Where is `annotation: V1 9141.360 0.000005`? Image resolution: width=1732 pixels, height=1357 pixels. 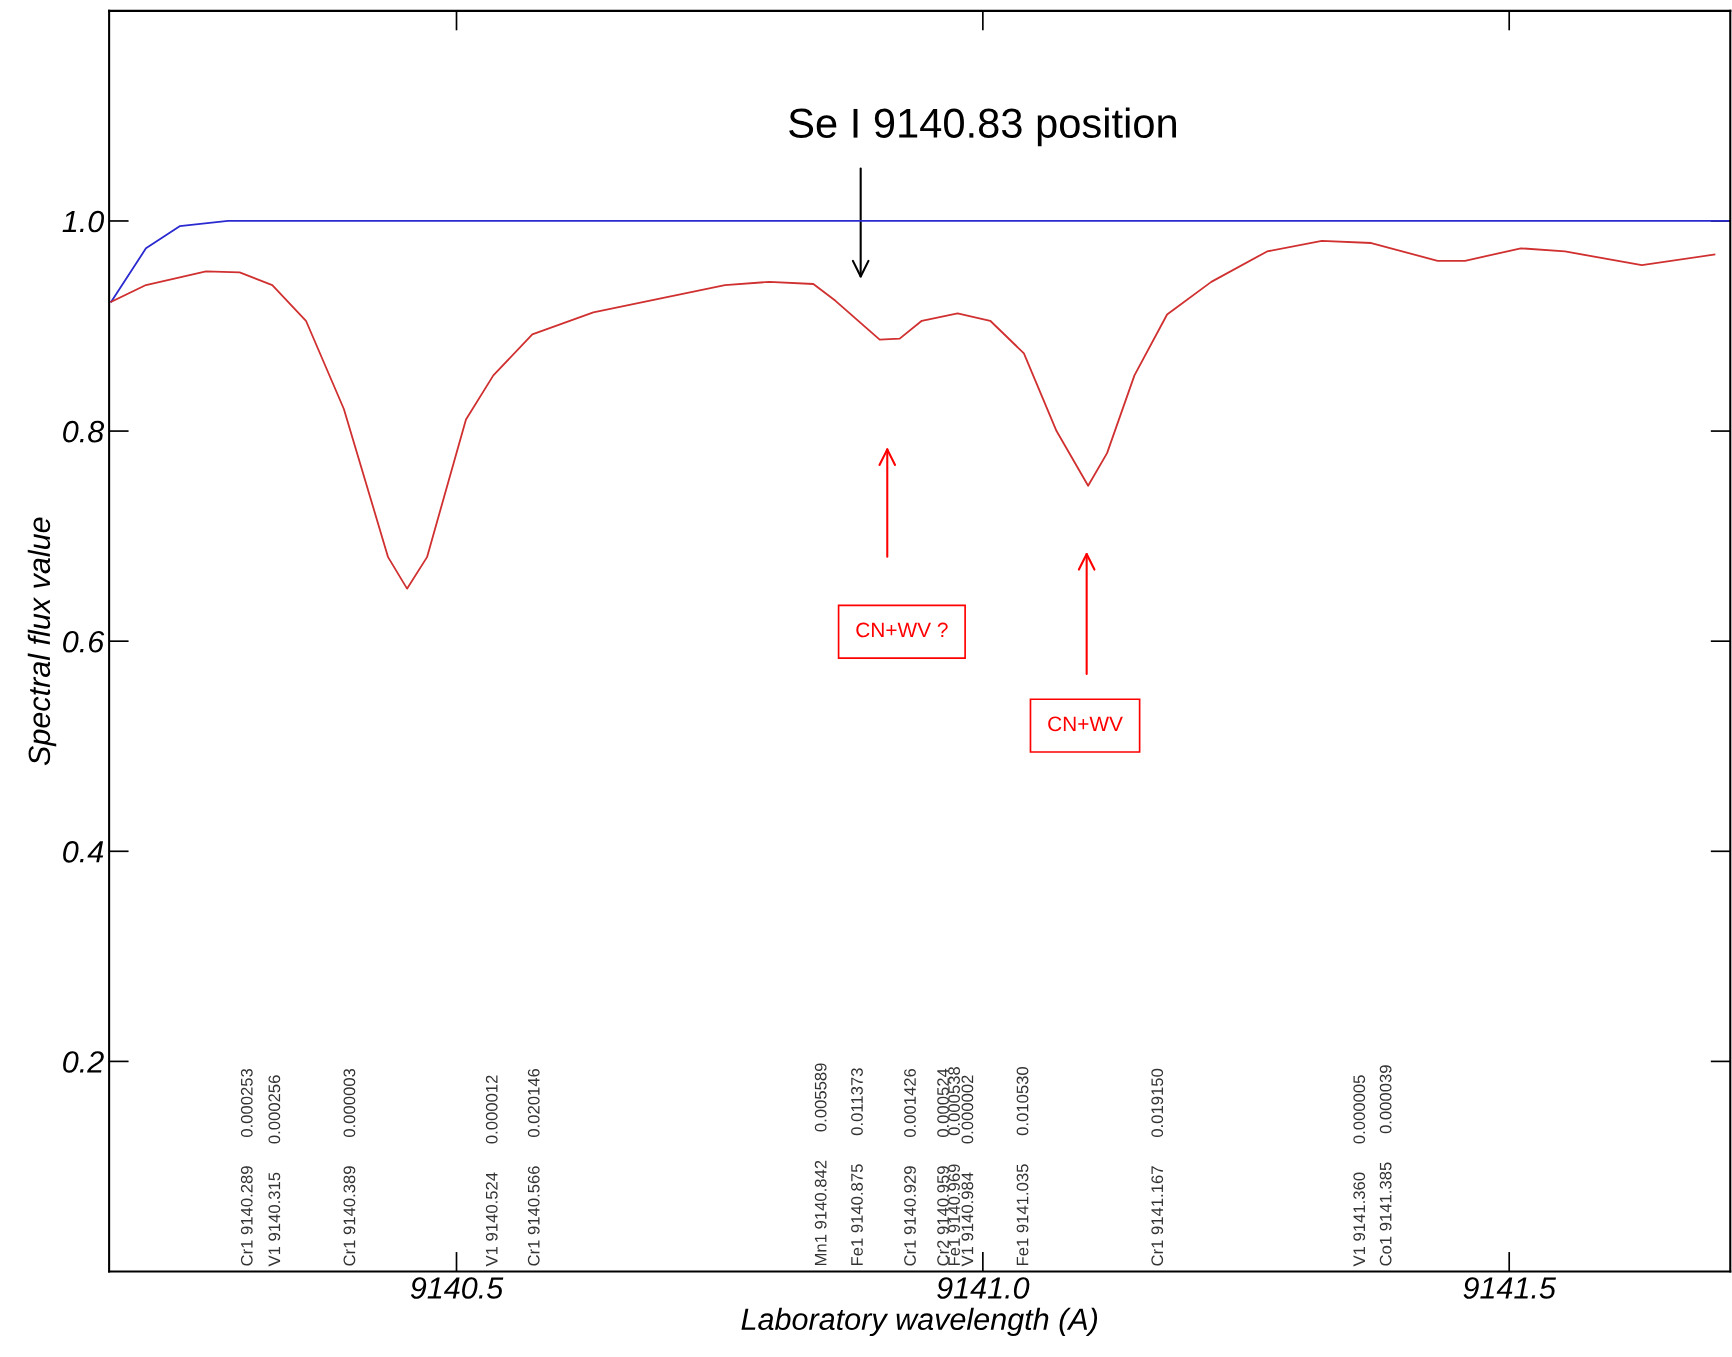
annotation: V1 9141.360 0.000005 is located at coordinates (1359, 1171).